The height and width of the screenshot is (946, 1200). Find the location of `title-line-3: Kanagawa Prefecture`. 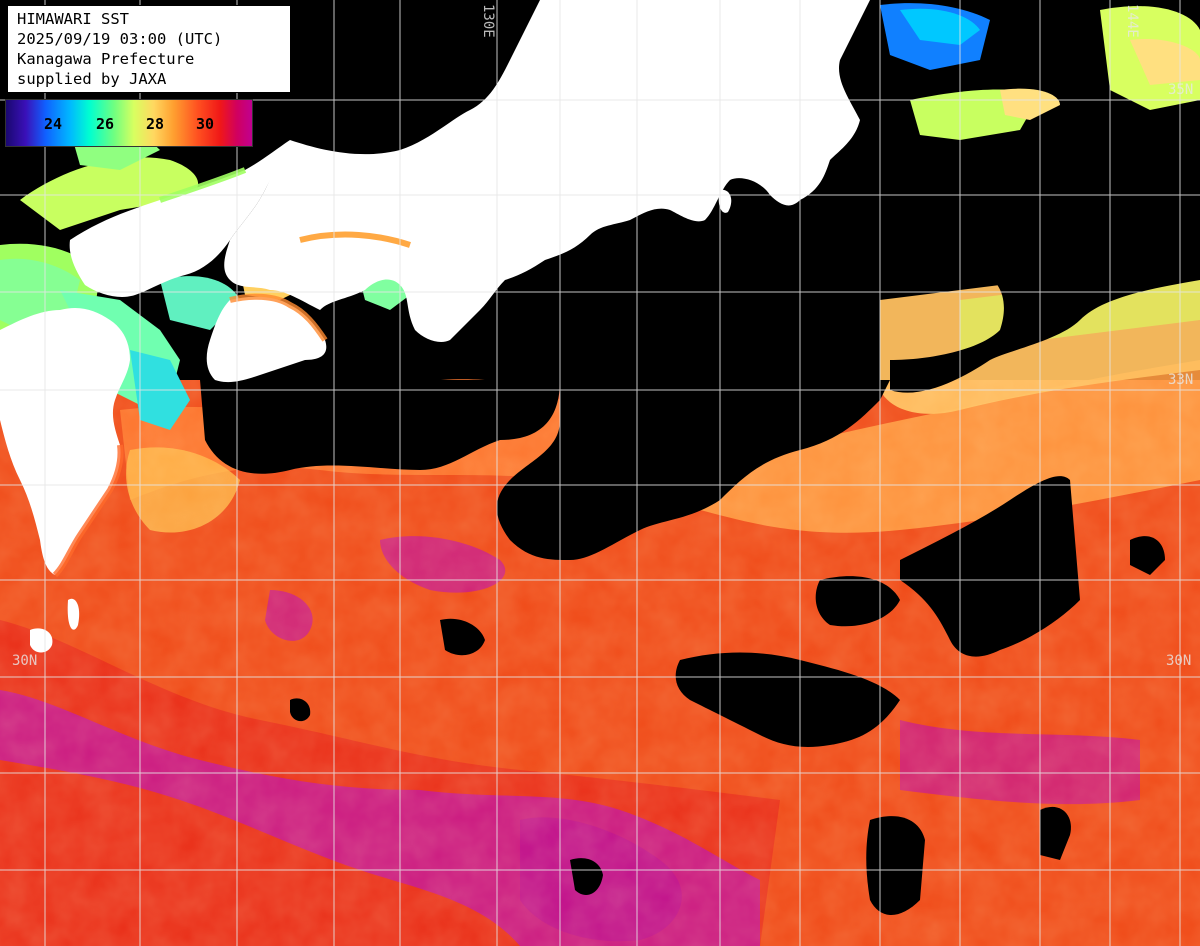

title-line-3: Kanagawa Prefecture is located at coordinates (106, 59).